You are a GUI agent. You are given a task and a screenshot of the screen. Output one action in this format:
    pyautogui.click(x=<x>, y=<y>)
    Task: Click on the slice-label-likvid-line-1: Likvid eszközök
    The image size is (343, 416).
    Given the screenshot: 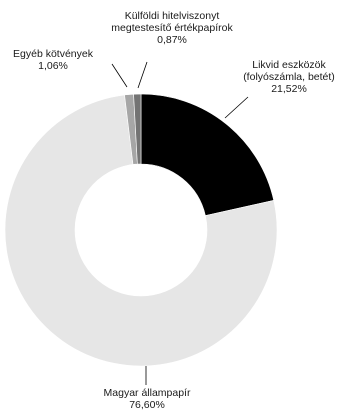 What is the action you would take?
    pyautogui.click(x=286, y=65)
    